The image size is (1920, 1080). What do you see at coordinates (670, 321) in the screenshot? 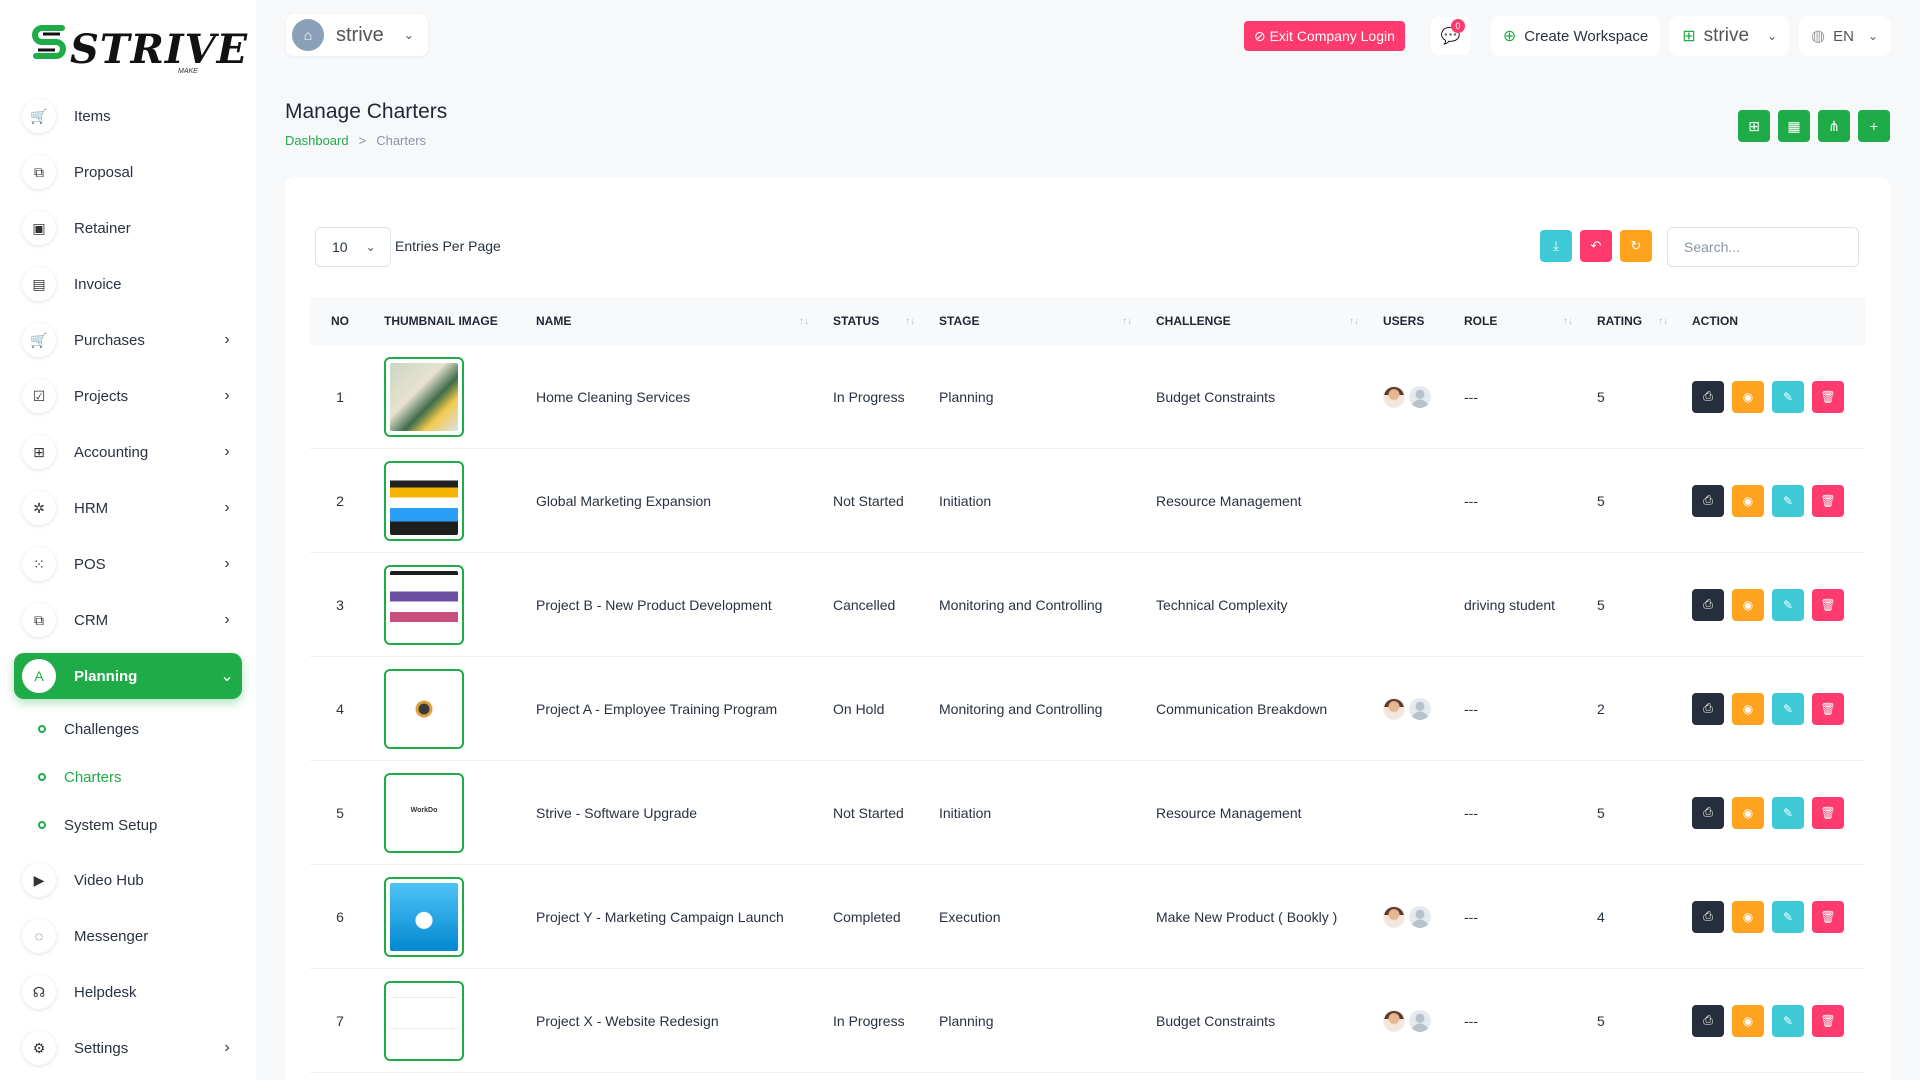
I see `column-header-name: NAME ↑↓` at bounding box center [670, 321].